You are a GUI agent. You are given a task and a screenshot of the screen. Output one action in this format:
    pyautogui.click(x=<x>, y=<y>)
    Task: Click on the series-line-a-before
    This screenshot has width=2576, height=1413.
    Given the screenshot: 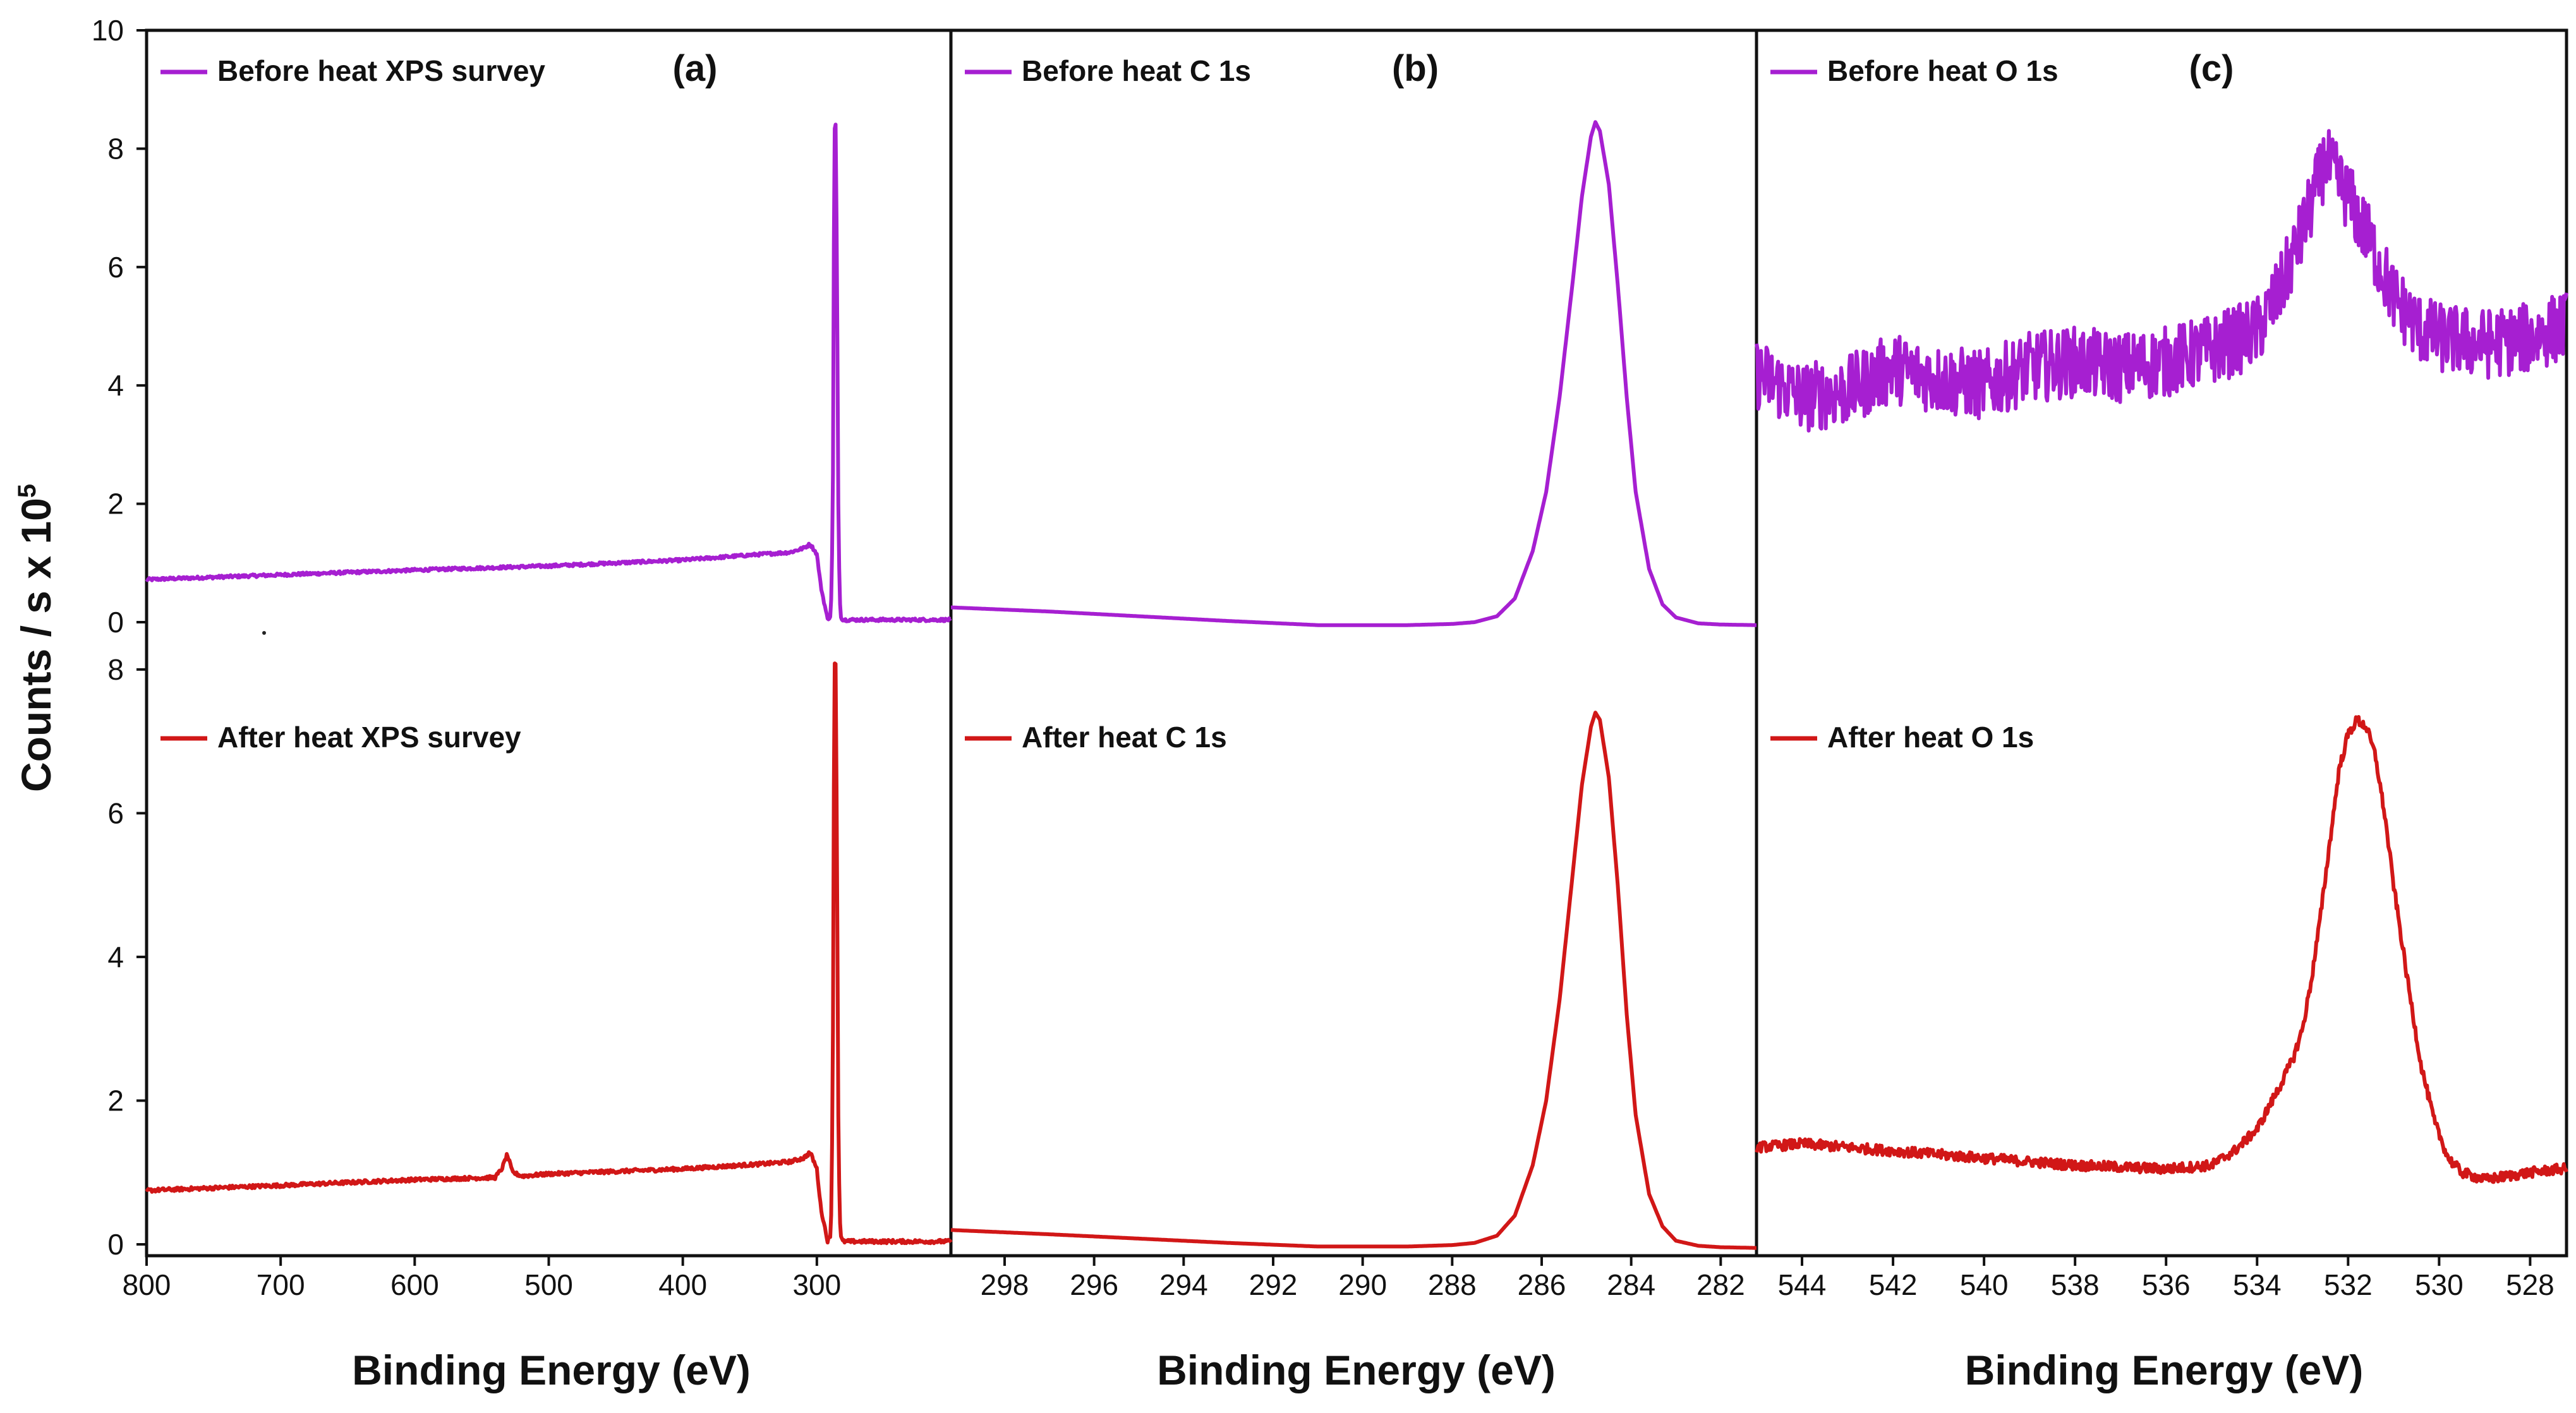 What is the action you would take?
    pyautogui.click(x=548, y=373)
    